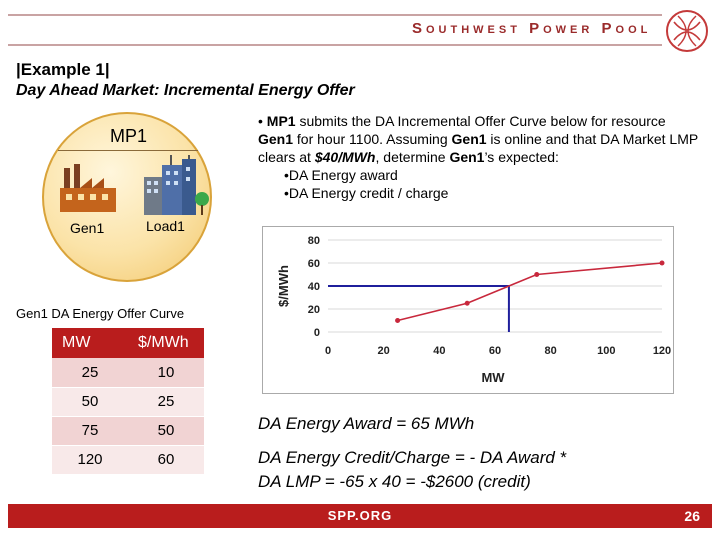  What do you see at coordinates (129, 136) in the screenshot?
I see `mp1-label: MP1` at bounding box center [129, 136].